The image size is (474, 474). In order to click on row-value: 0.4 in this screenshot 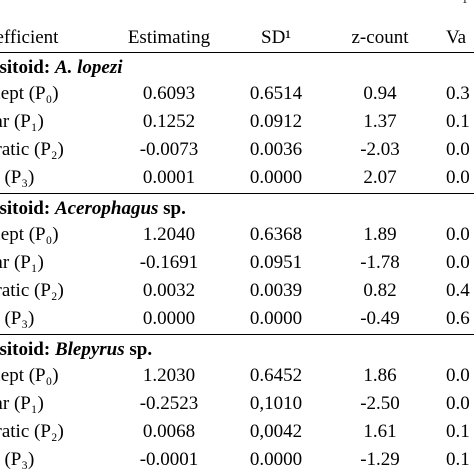, I will do `click(458, 290)`.